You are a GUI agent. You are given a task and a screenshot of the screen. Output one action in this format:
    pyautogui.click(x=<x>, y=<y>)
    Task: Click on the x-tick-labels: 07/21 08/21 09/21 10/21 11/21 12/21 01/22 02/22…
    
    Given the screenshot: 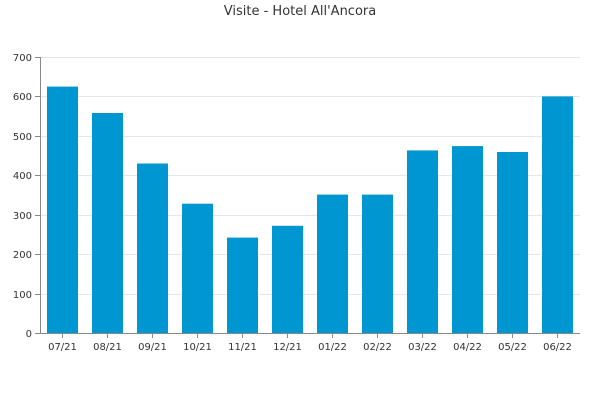 What is the action you would take?
    pyautogui.click(x=310, y=347)
    